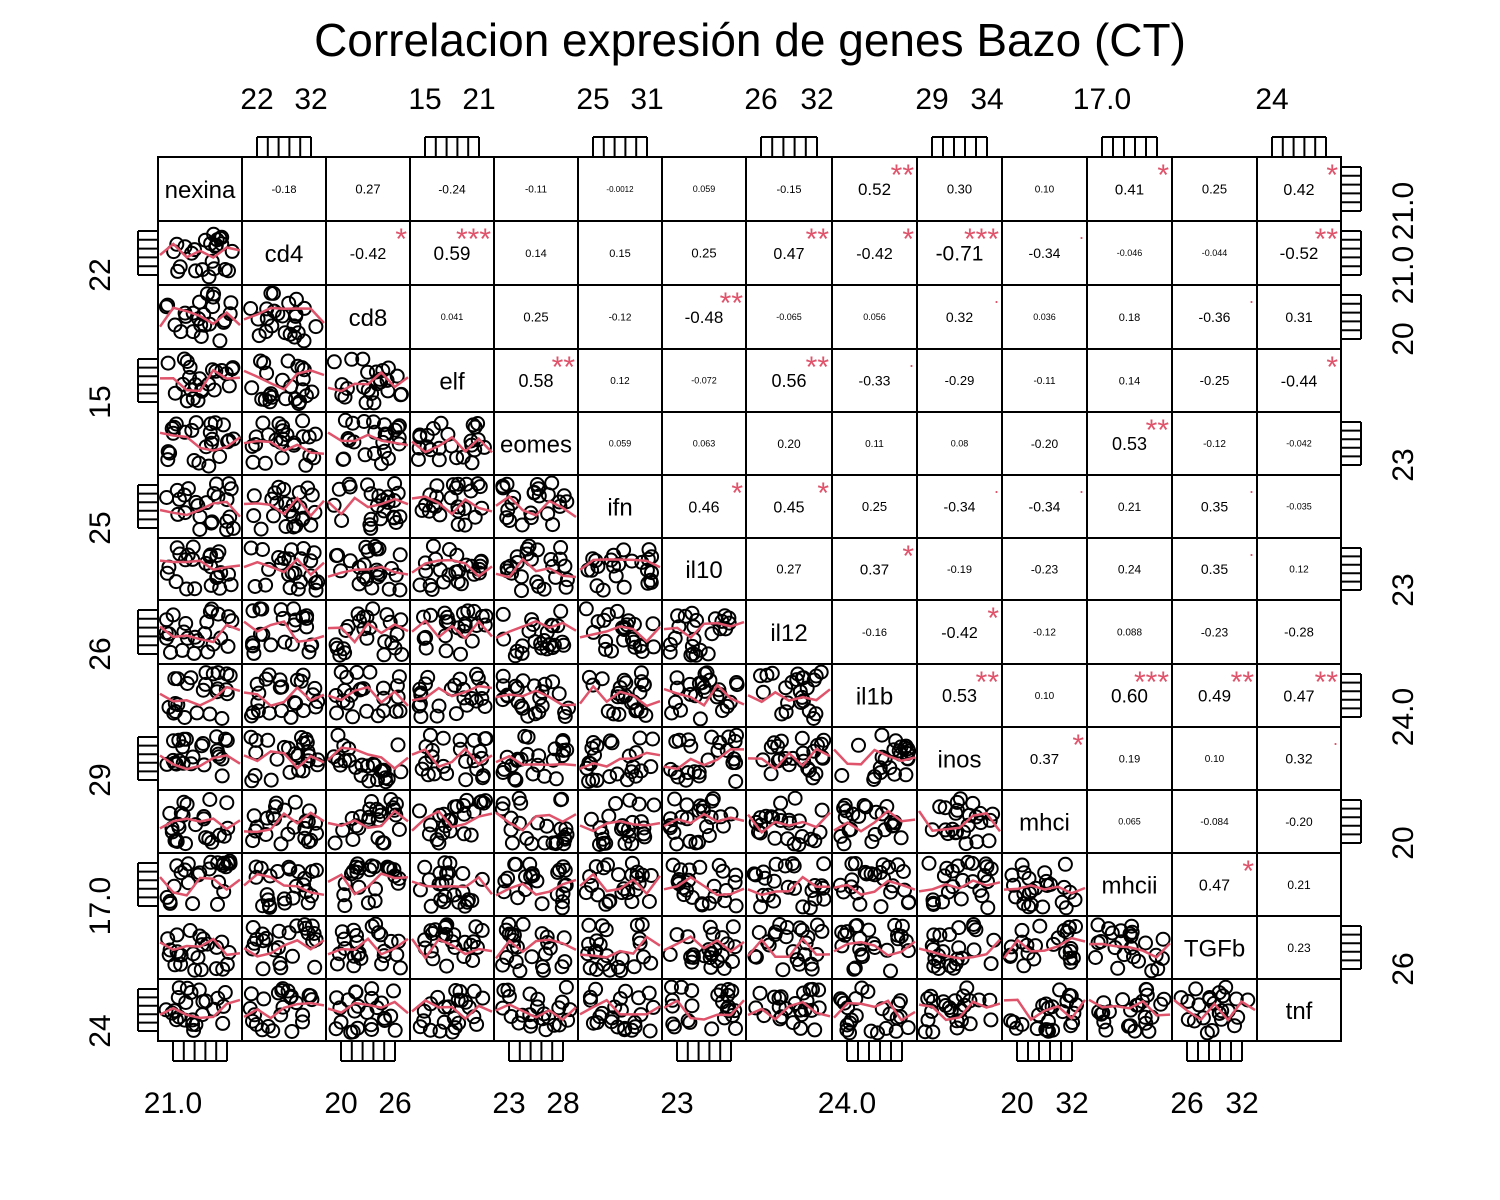  Describe the element at coordinates (536, 443) in the screenshot. I see `panel-4-4: eomes` at that location.